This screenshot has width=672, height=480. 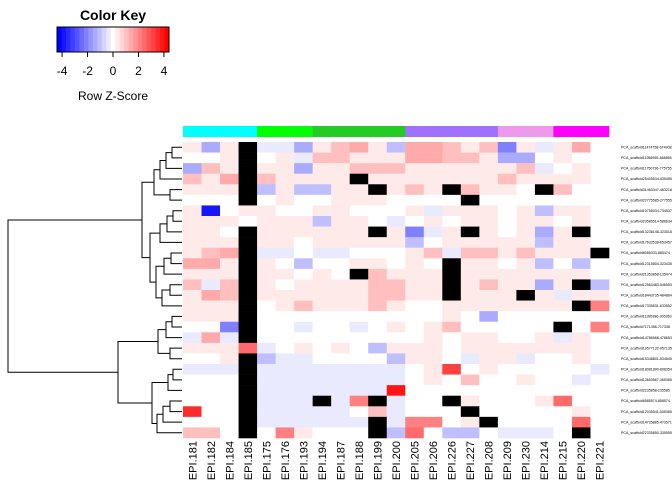 I want to click on column-color-el_EPI.215, so click(x=563, y=131).